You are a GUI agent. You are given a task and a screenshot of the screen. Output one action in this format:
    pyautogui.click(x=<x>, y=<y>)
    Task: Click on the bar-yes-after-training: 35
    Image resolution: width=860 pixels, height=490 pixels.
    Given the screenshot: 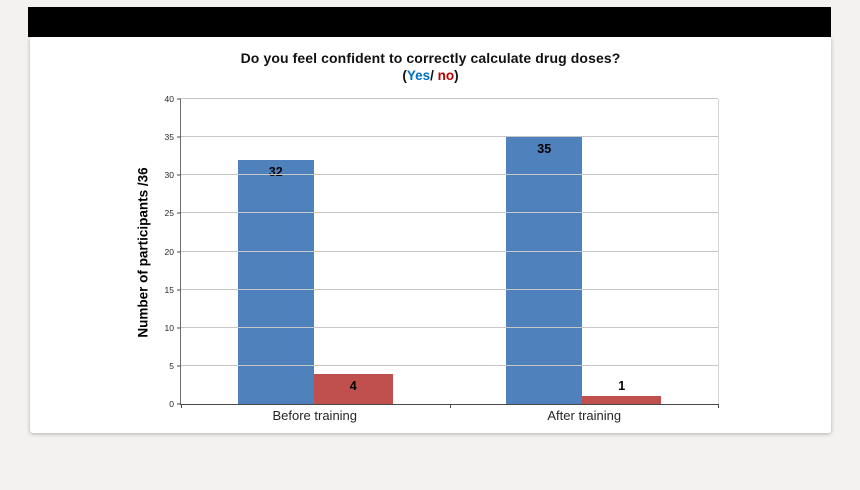 What is the action you would take?
    pyautogui.click(x=544, y=270)
    